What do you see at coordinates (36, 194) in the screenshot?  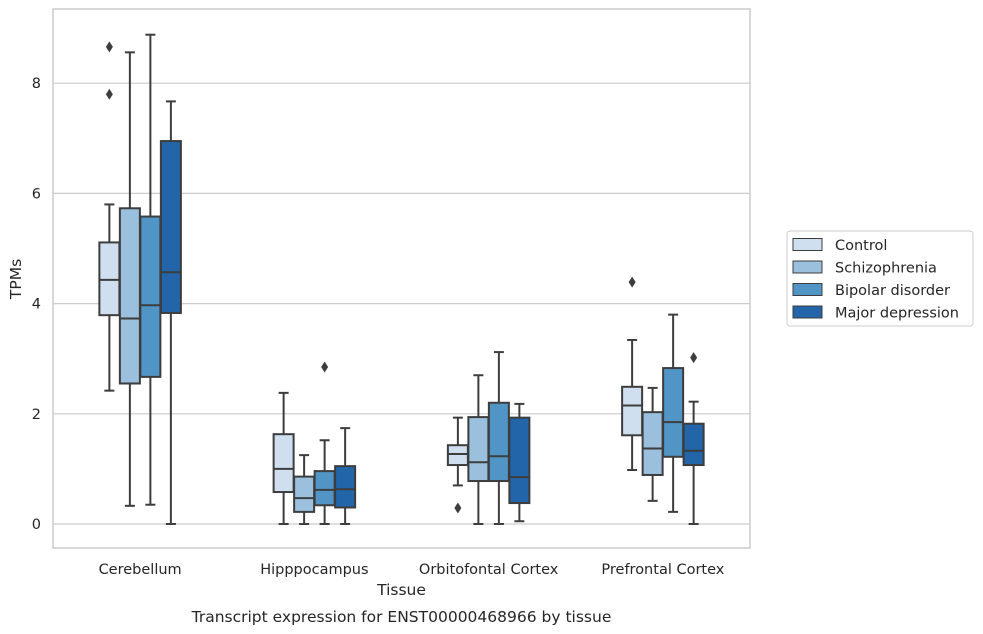 I see `y-tick-label: 6` at bounding box center [36, 194].